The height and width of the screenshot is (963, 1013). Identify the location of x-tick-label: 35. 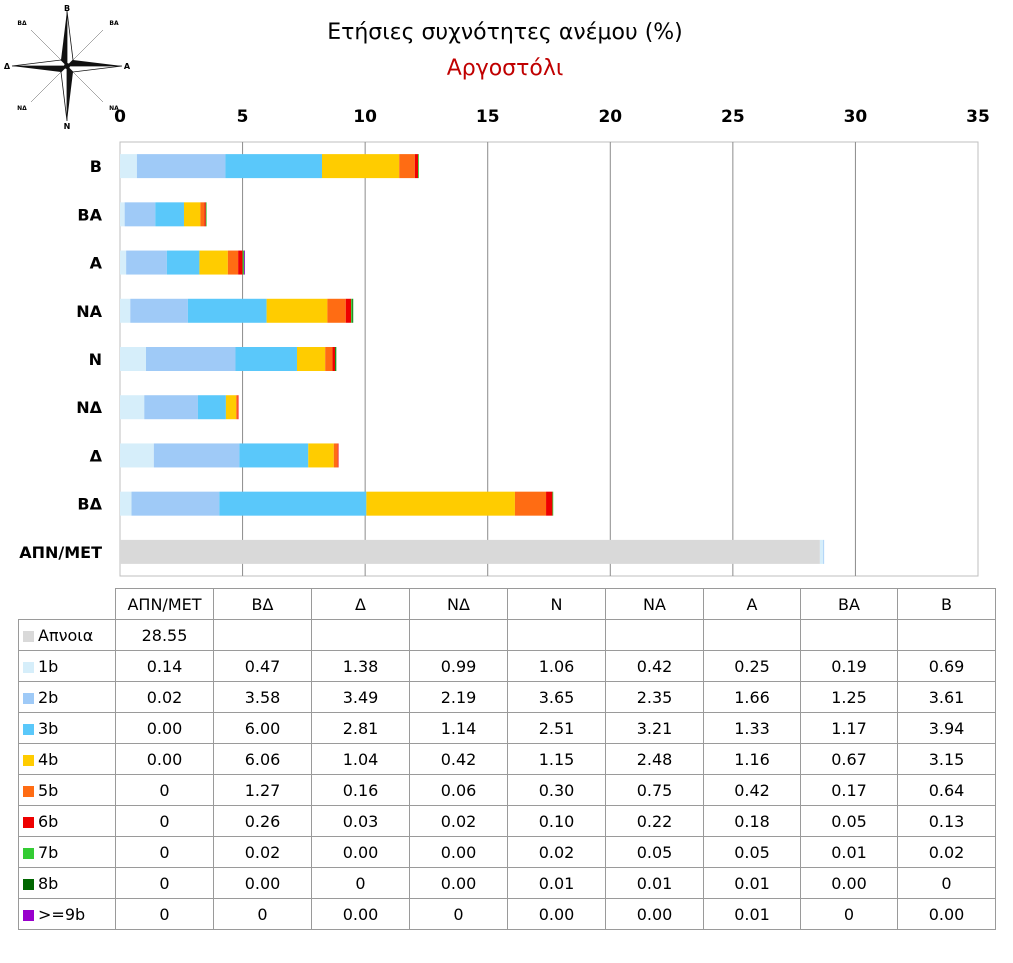
(978, 117).